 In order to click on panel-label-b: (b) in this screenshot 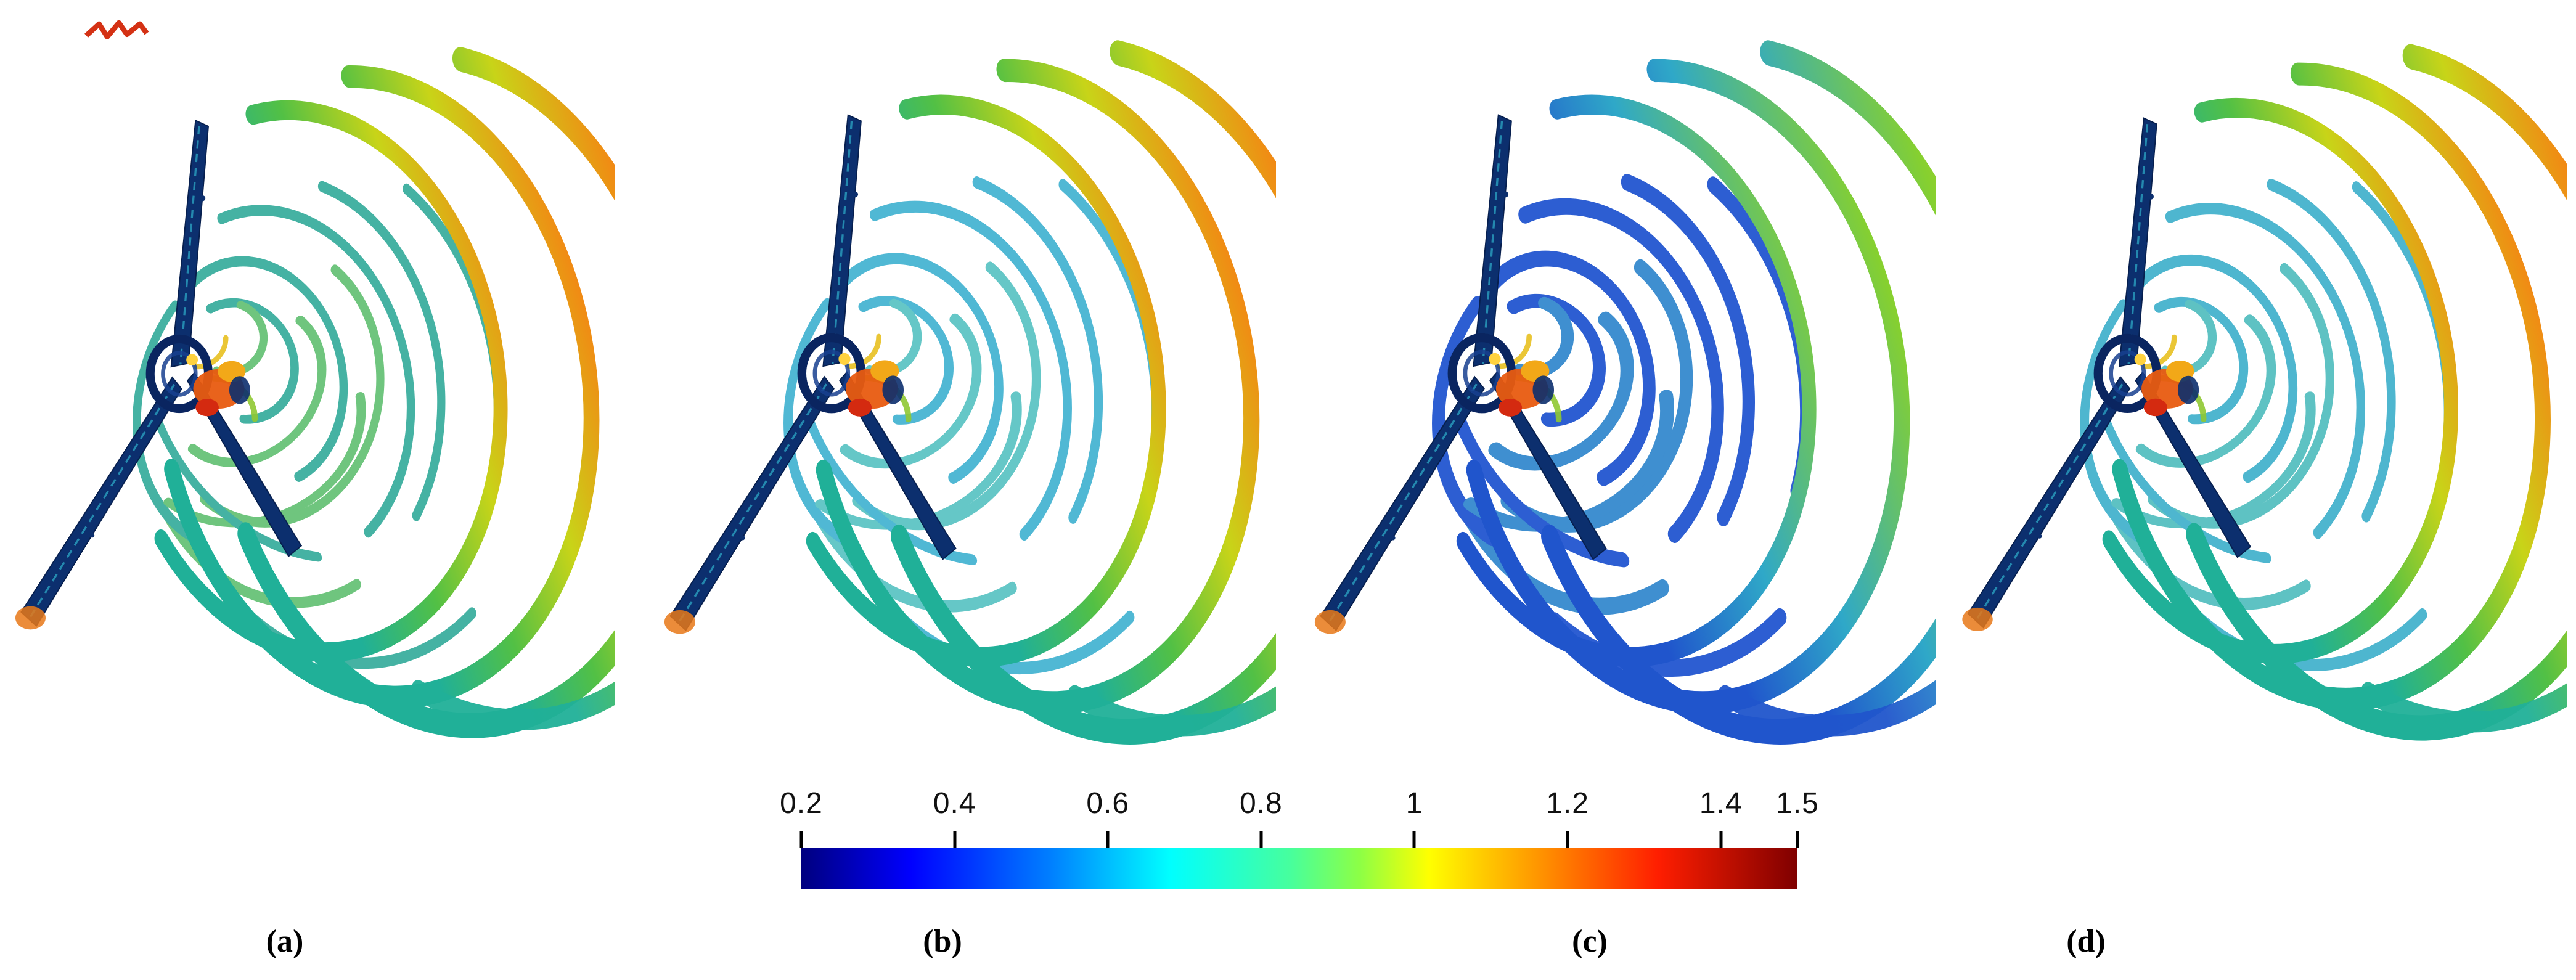, I will do `click(942, 941)`.